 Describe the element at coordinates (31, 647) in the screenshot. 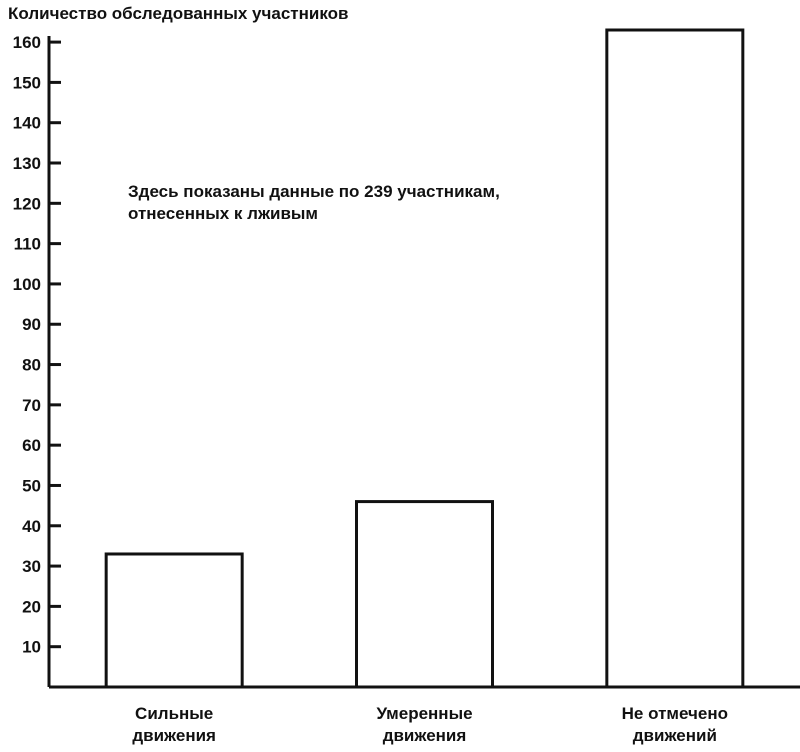

I see `y-tick-label: 10` at that location.